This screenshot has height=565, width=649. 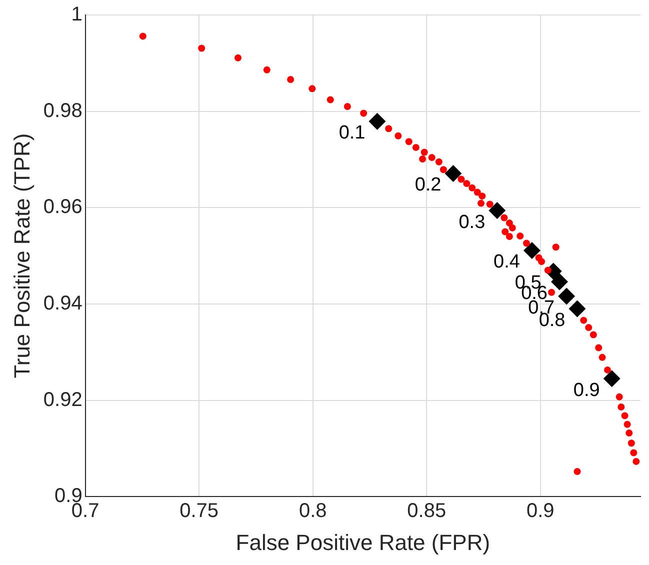 I want to click on y-tick-label: 0.96, so click(x=62, y=207).